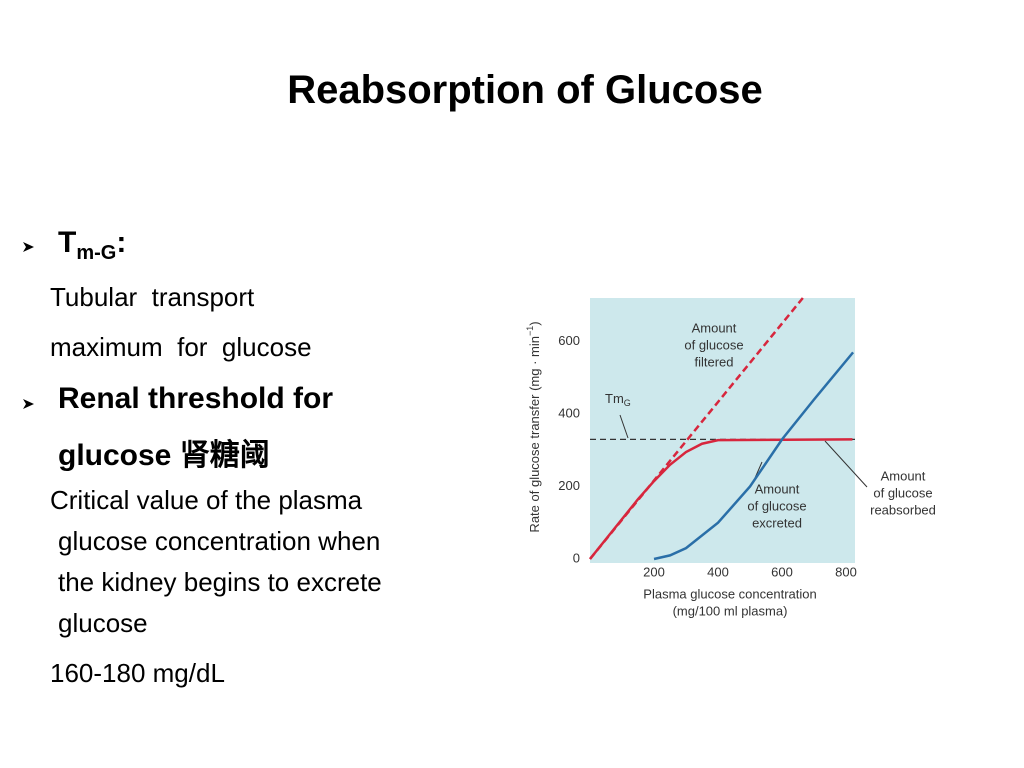 Image resolution: width=1024 pixels, height=768 pixels. Describe the element at coordinates (576, 557) in the screenshot. I see `y-tick-label: 0` at that location.